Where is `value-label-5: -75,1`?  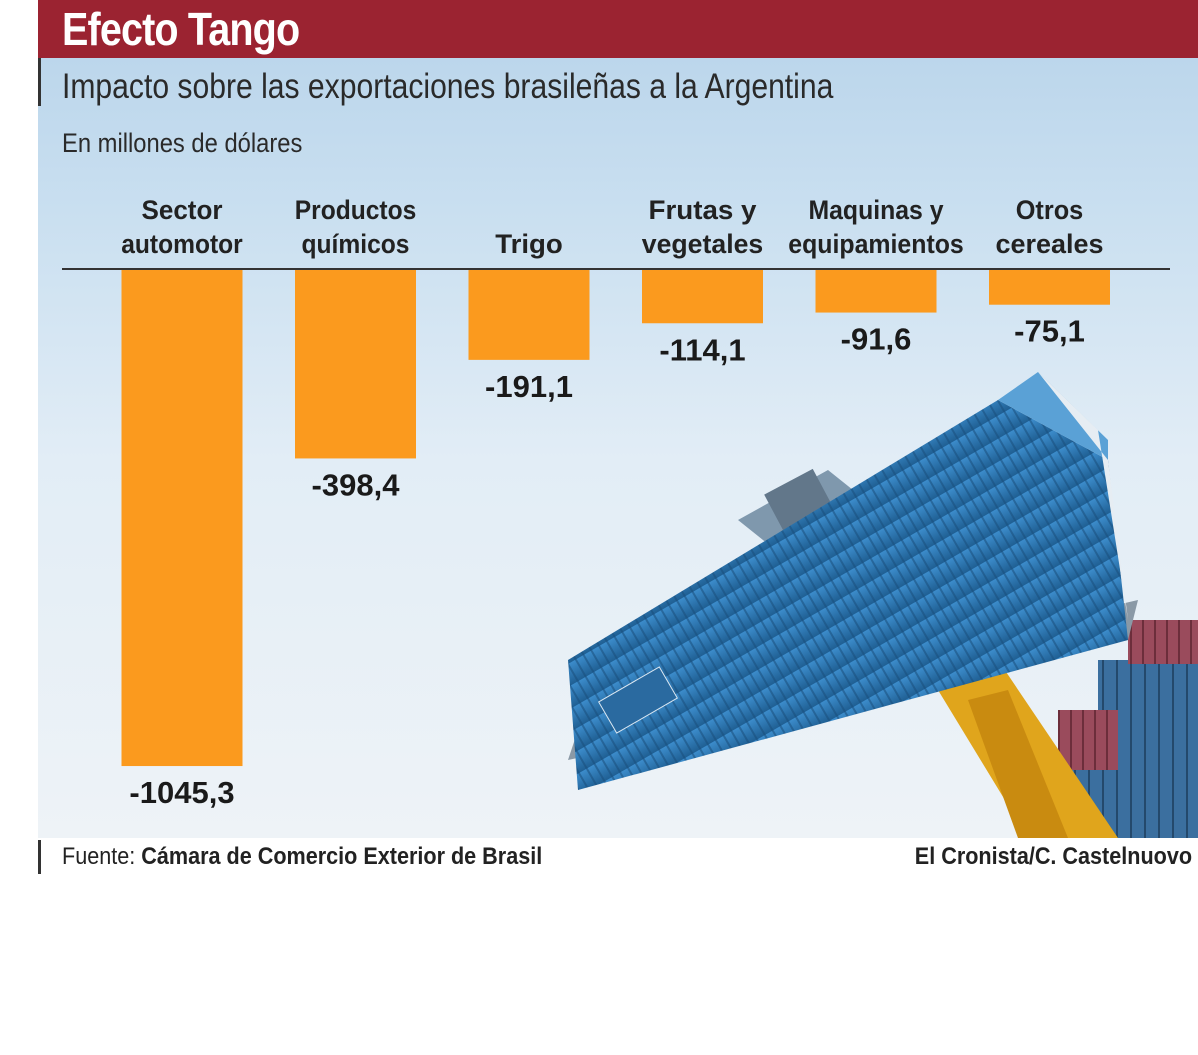 value-label-5: -75,1 is located at coordinates (1049, 331).